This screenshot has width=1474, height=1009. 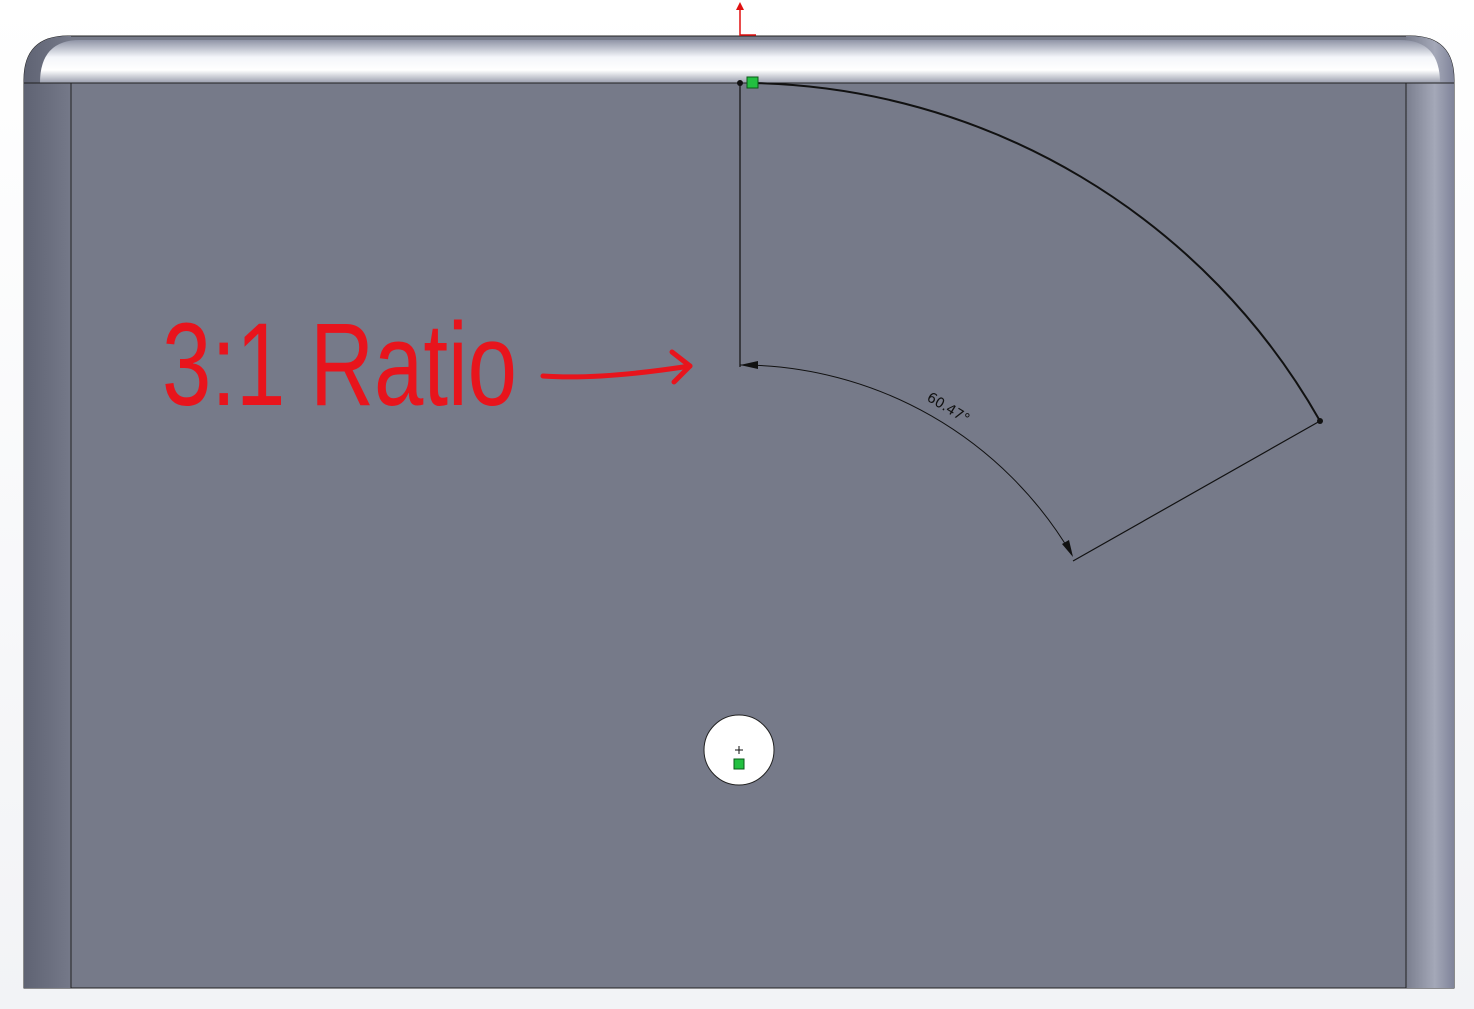 What do you see at coordinates (681, 367) in the screenshot?
I see `annotation-arrowhead` at bounding box center [681, 367].